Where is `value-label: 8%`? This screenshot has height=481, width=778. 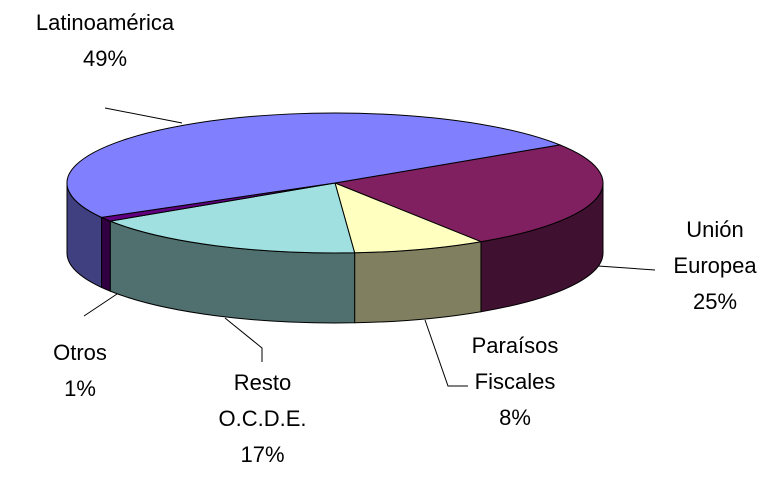
value-label: 8% is located at coordinates (515, 417).